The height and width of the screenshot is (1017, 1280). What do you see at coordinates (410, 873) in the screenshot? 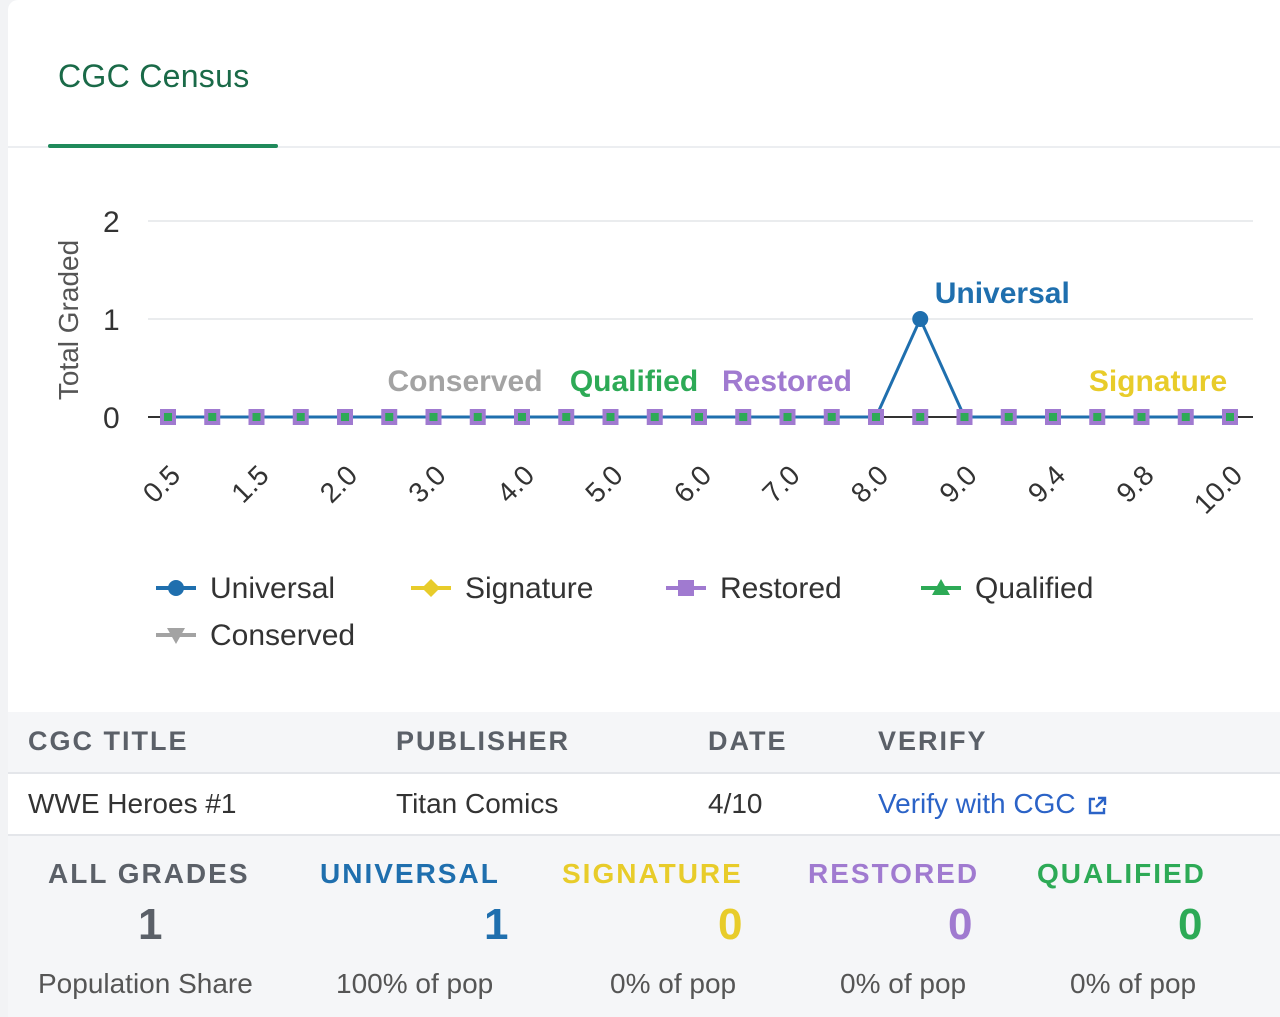
I see `stat-label-universal: UNIVERSAL` at bounding box center [410, 873].